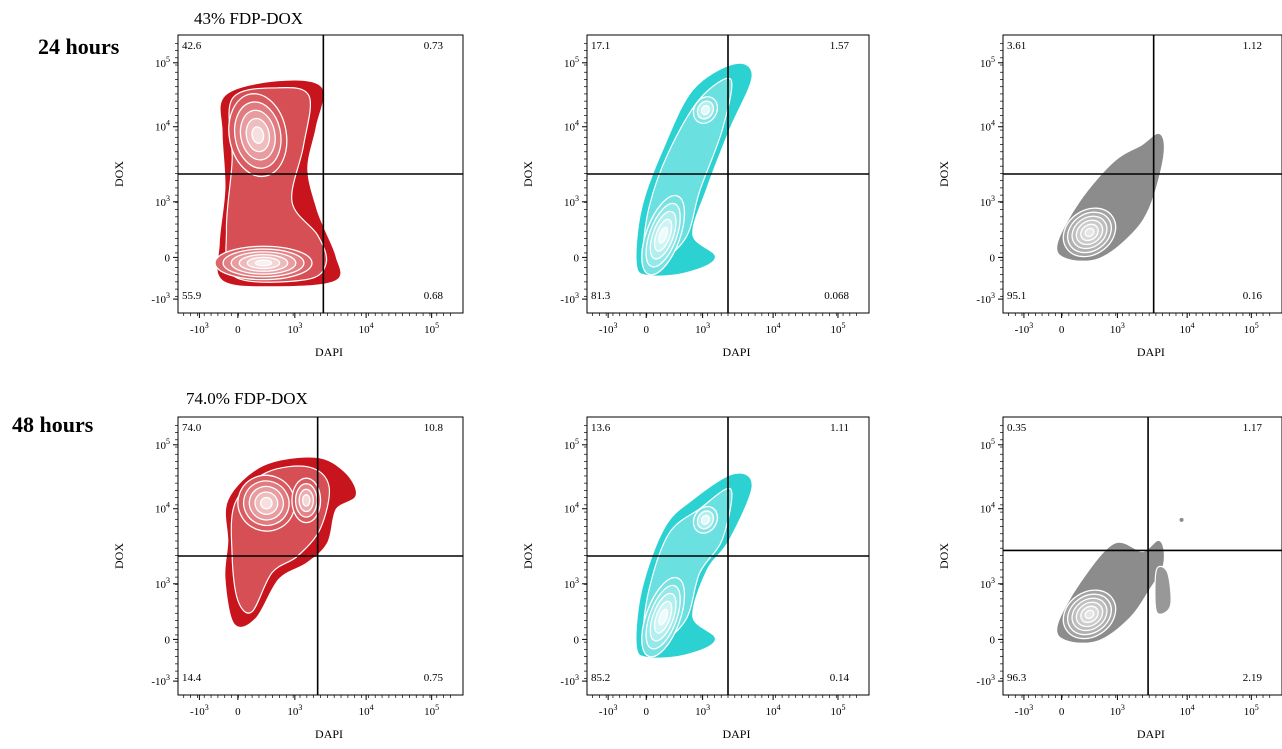 The image size is (1282, 749). Describe the element at coordinates (434, 46) in the screenshot. I see `quadrant-value-upper-right: 0.73` at that location.